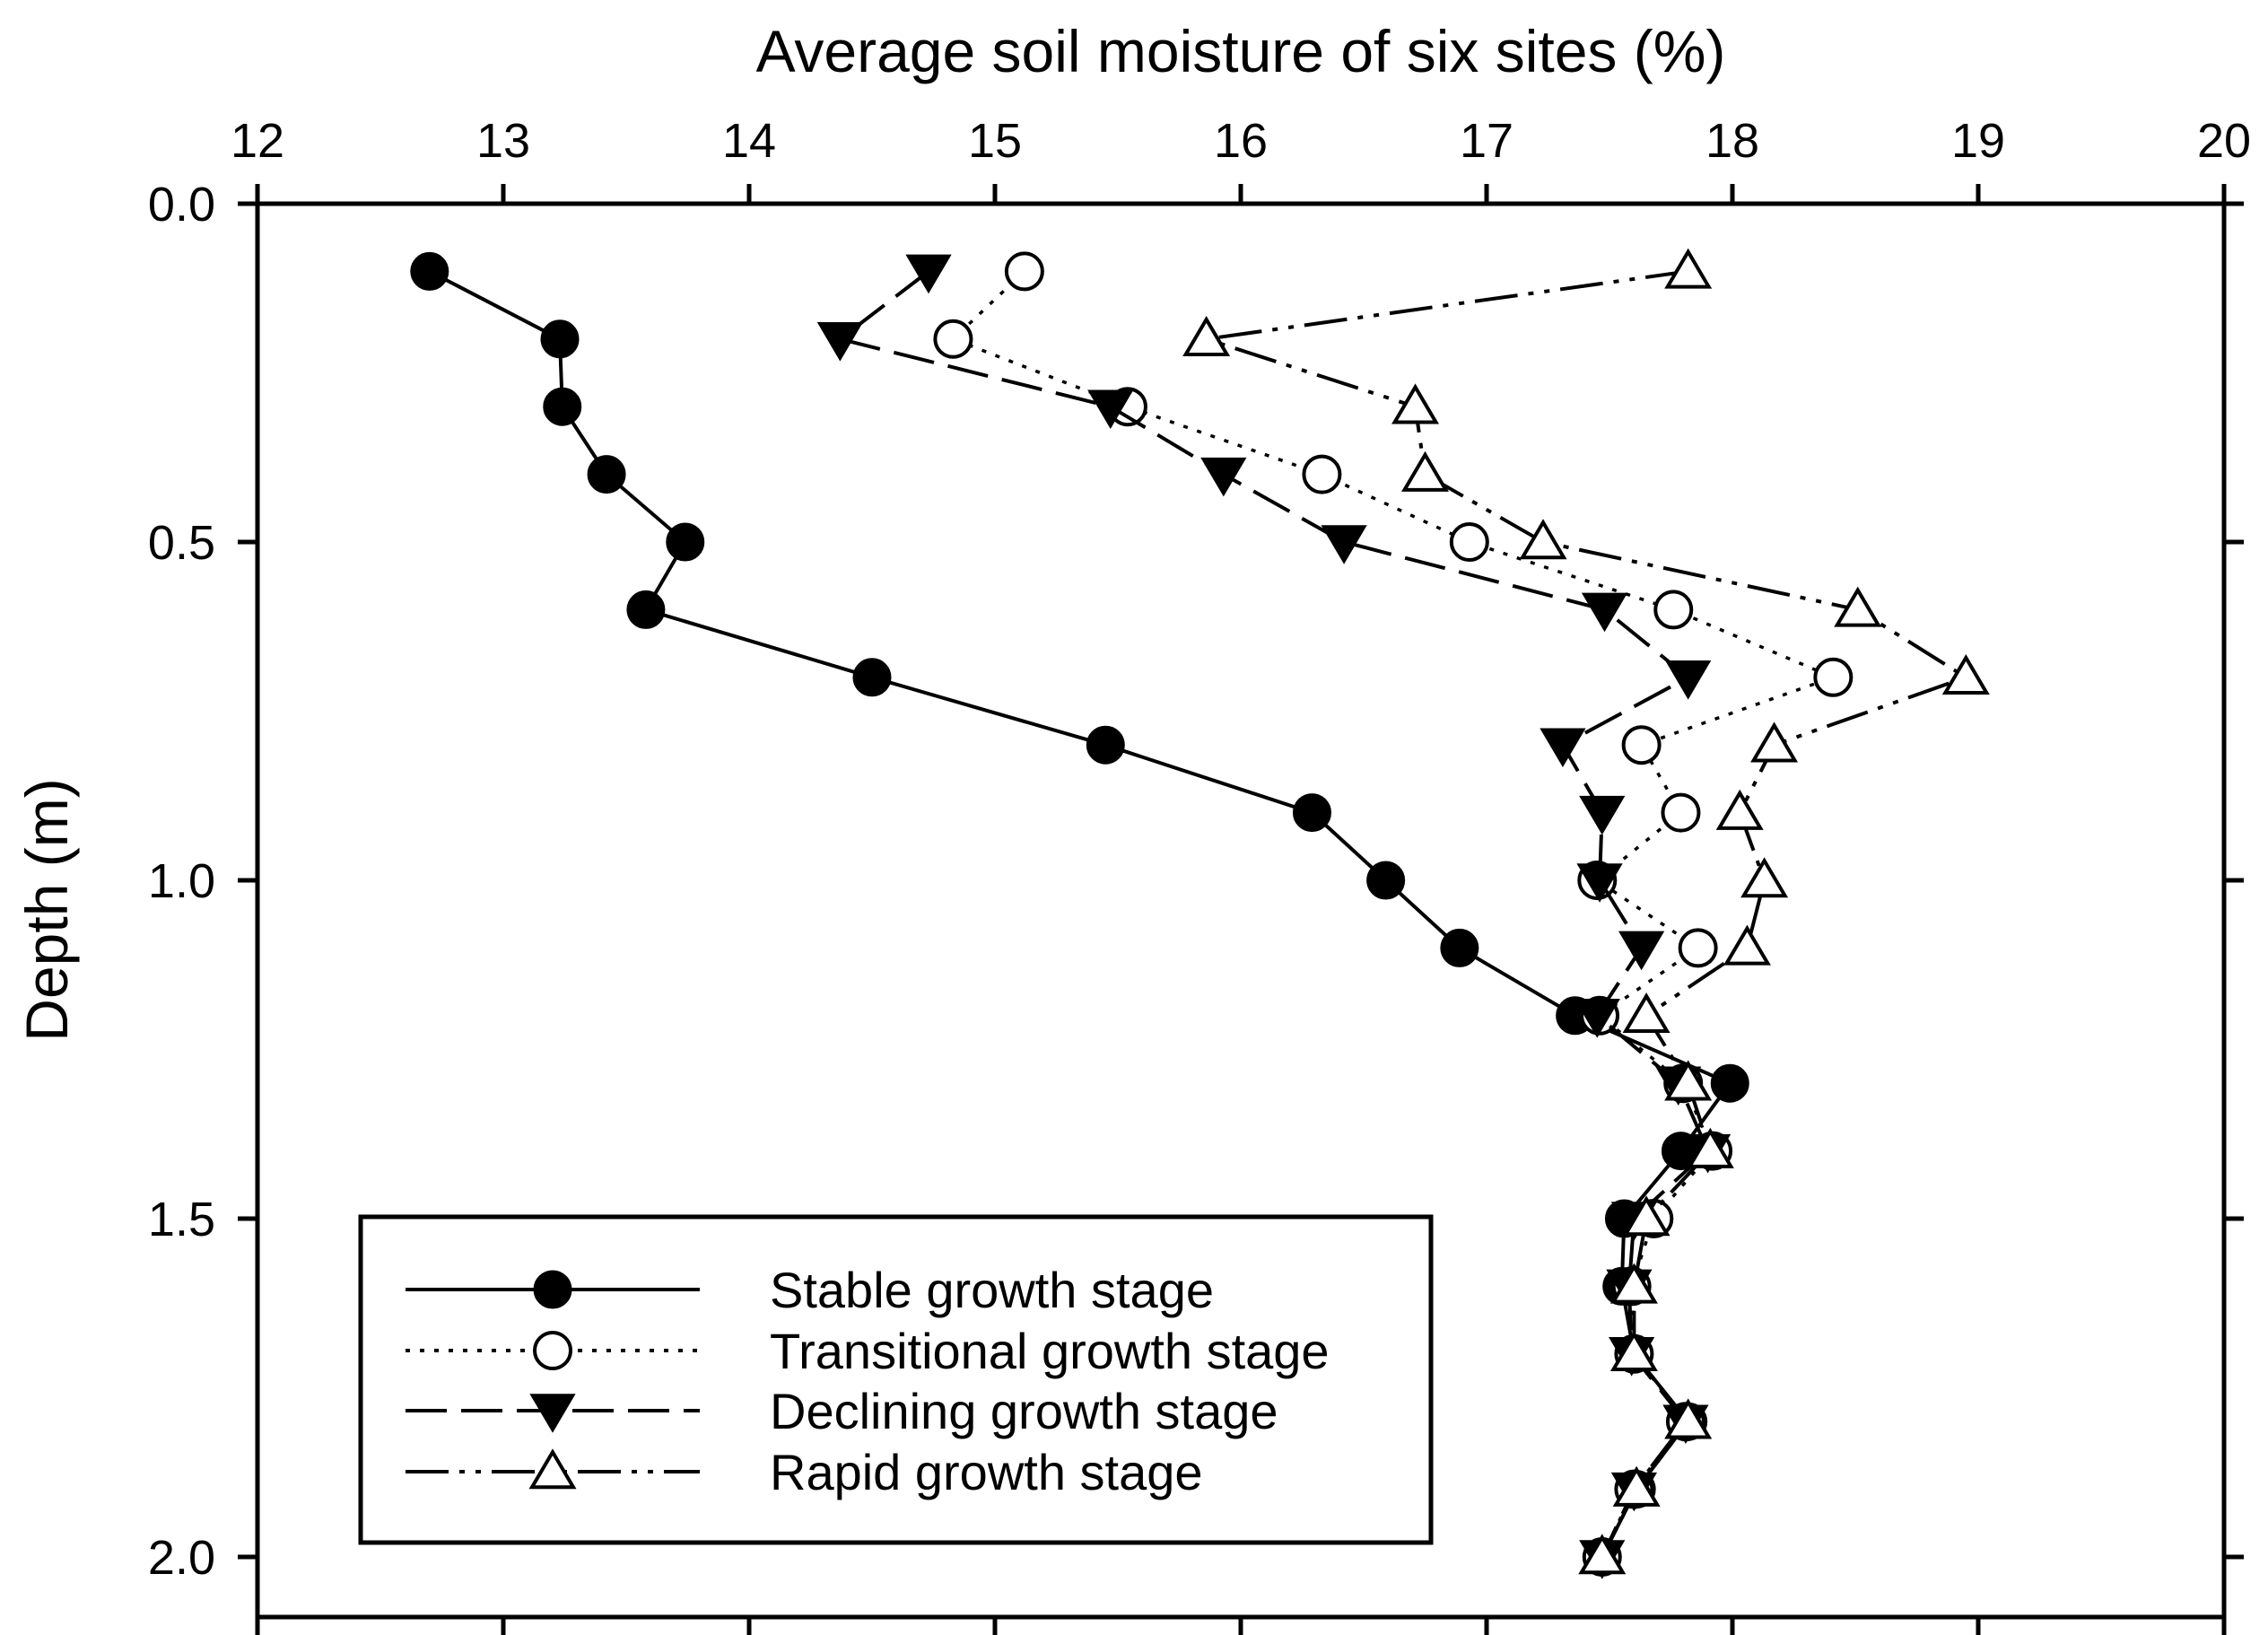 This screenshot has height=1635, width=2268. I want to click on y-tick-label: 0.0, so click(181, 205).